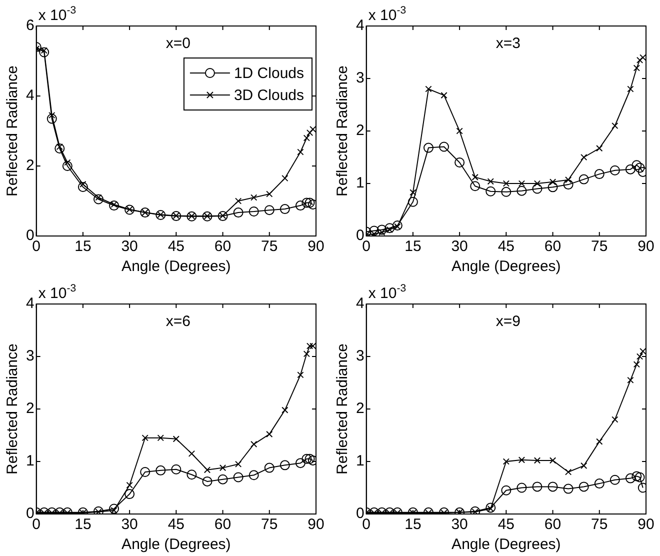  I want to click on annotation: x=3, so click(508, 43).